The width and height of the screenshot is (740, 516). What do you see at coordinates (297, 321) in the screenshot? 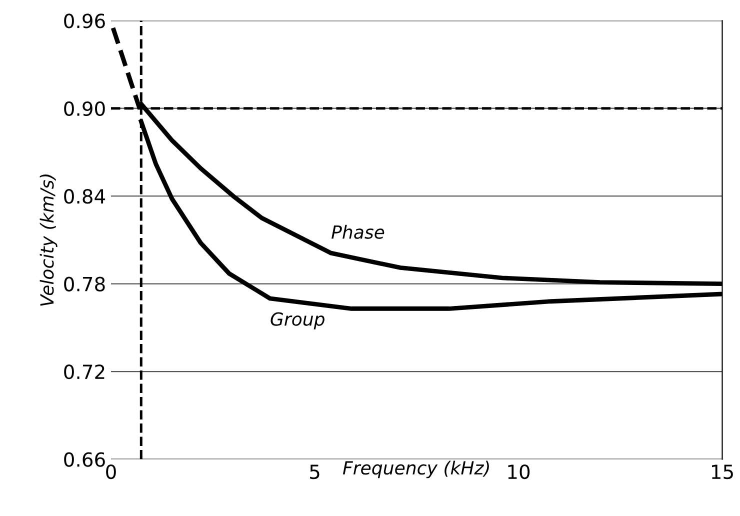
I see `series-label: Group` at bounding box center [297, 321].